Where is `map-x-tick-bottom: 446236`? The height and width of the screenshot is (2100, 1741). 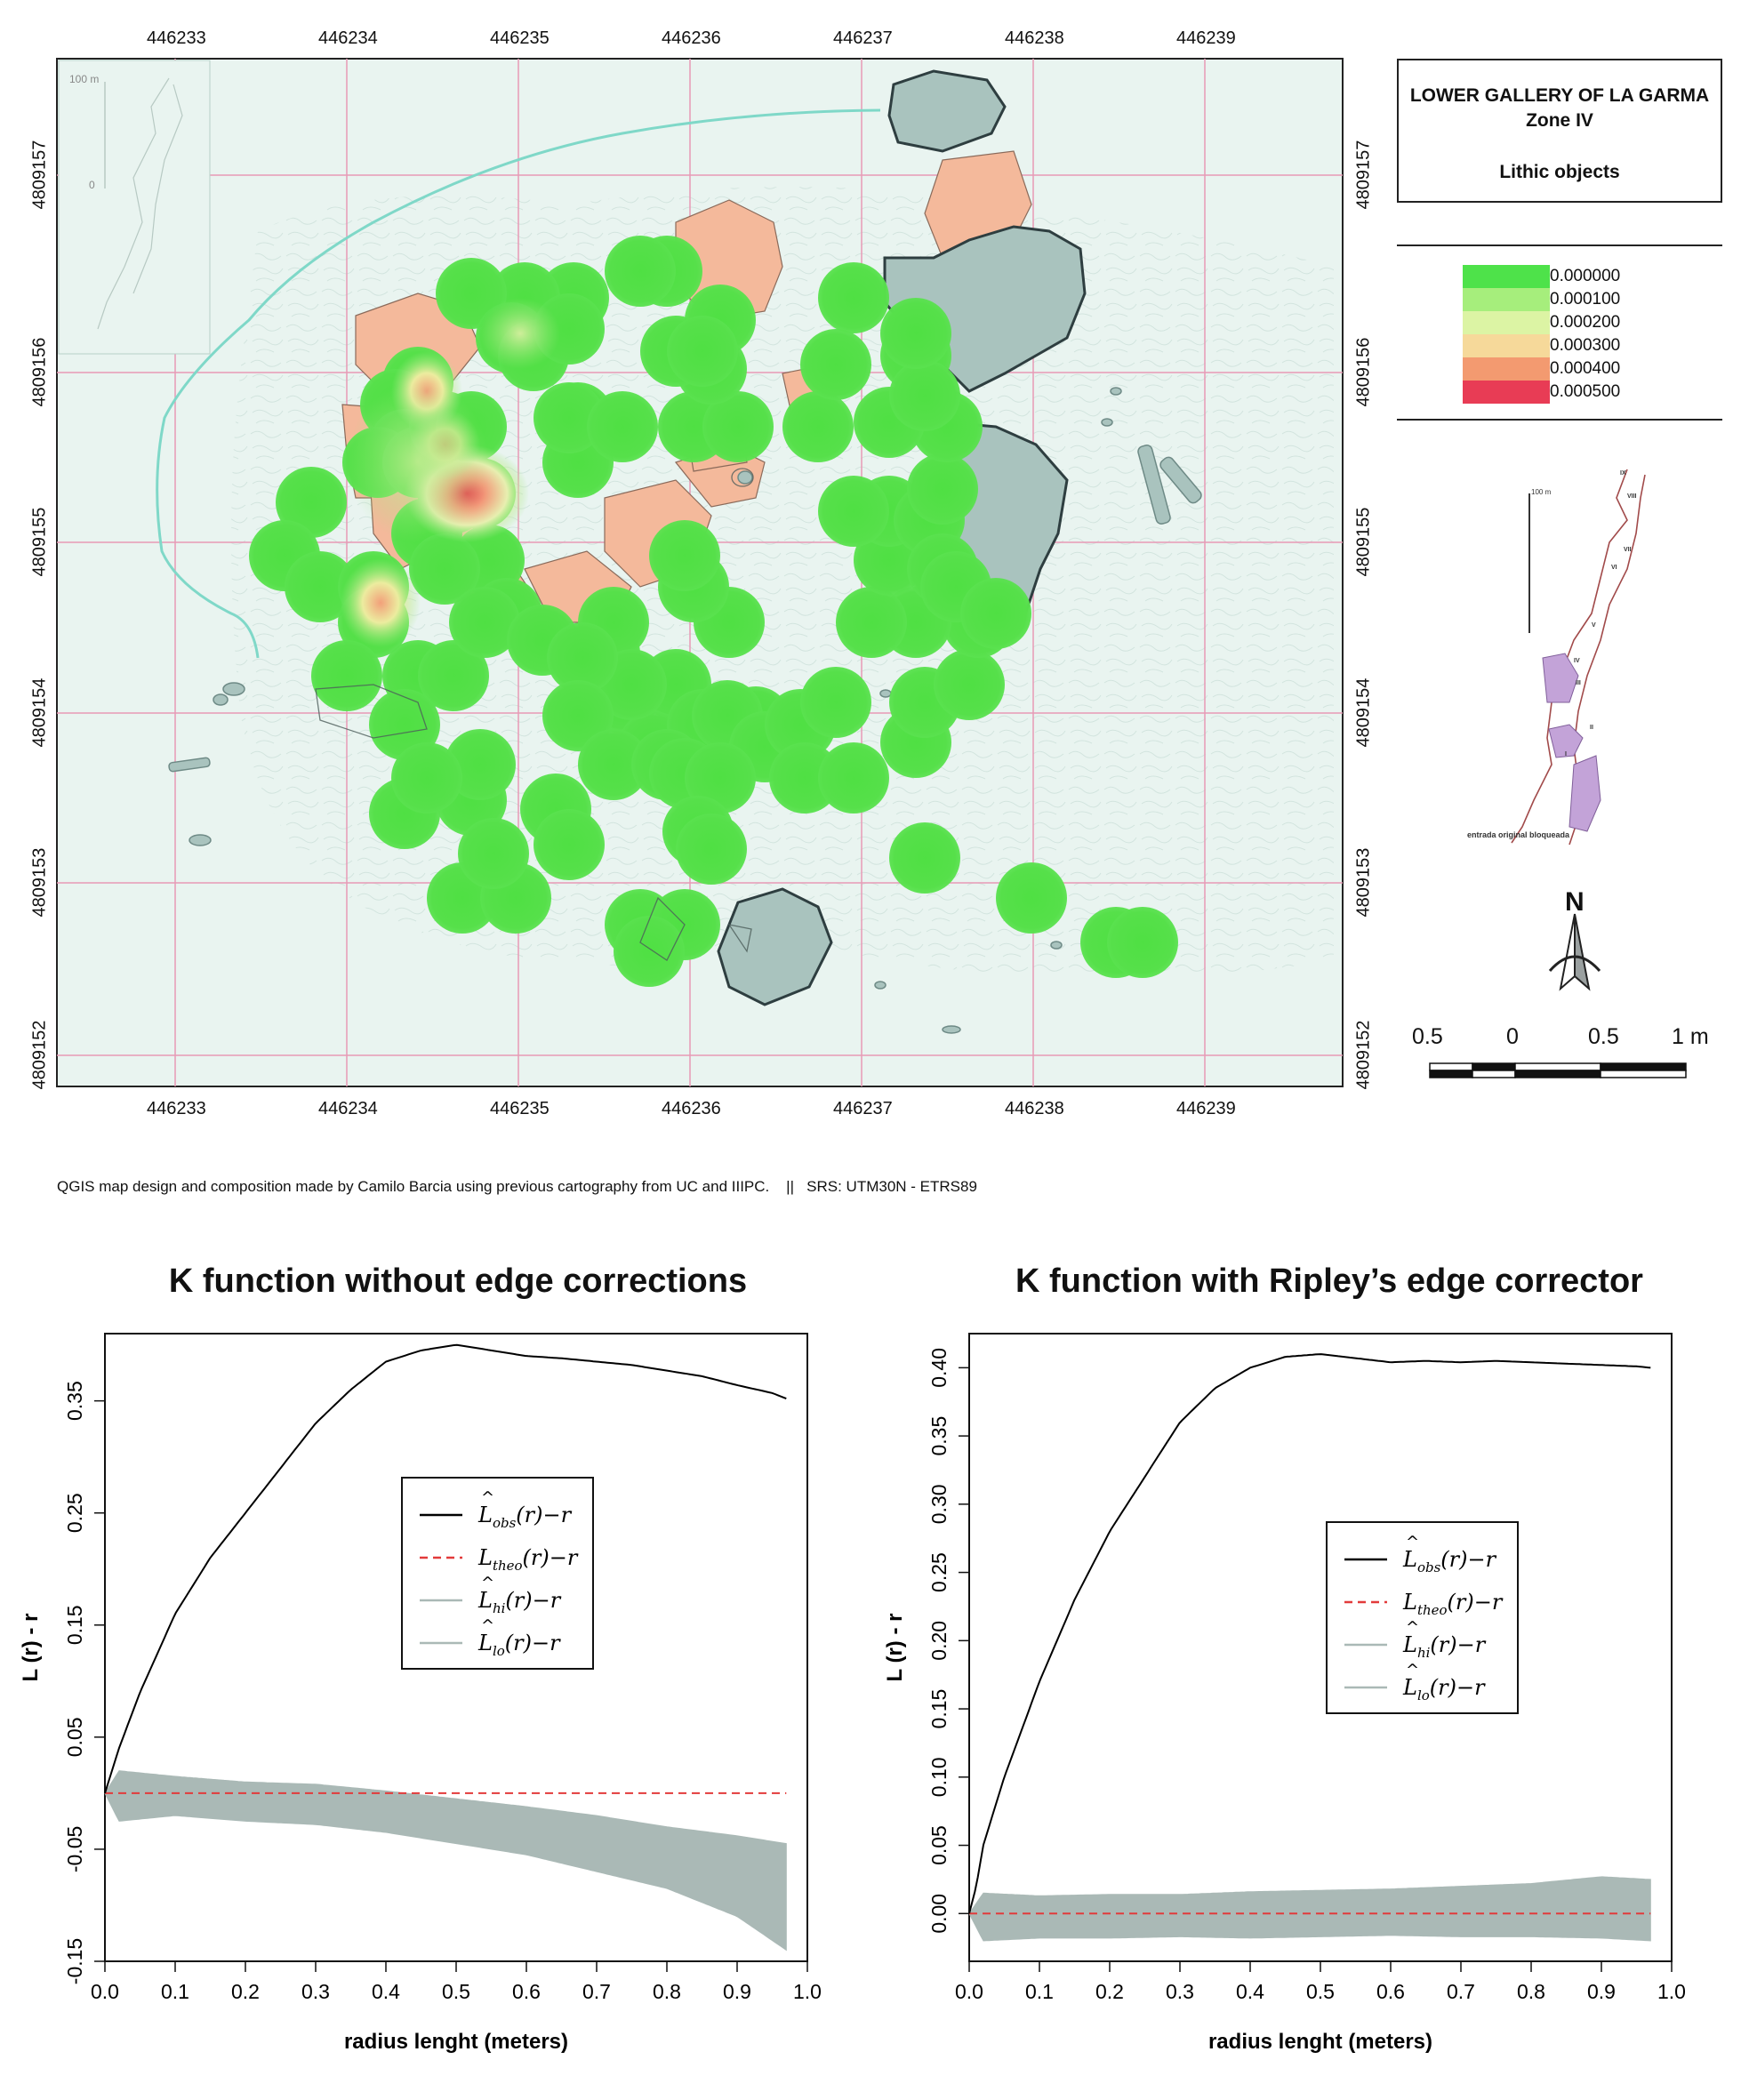
map-x-tick-bottom: 446236 is located at coordinates (691, 1108).